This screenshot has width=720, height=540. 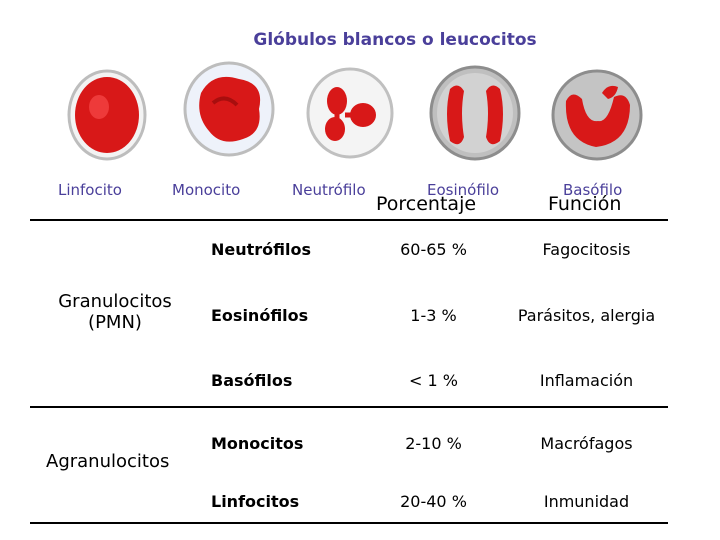 I want to click on cell-percentage: < 1 %, so click(x=433, y=380).